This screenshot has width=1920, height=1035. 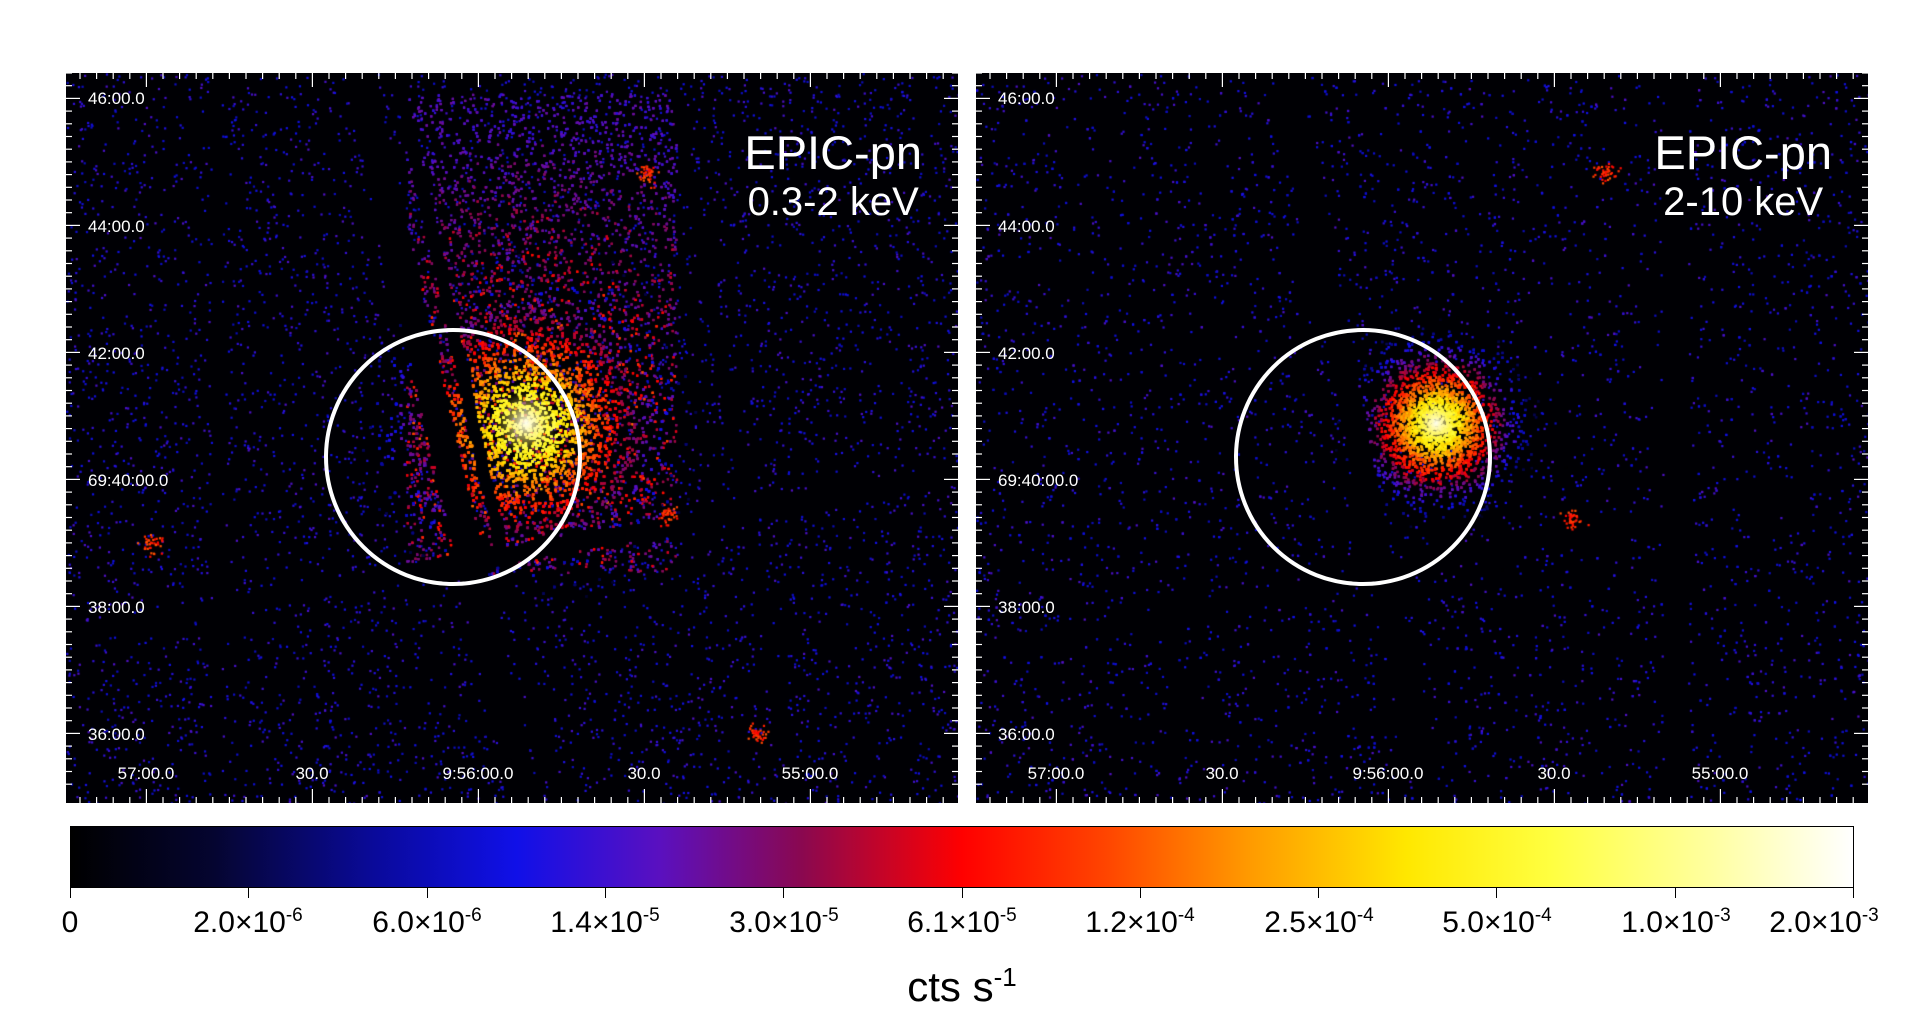 I want to click on colorbar-tick-label: 6.0×10⁻⁶, so click(x=427, y=922).